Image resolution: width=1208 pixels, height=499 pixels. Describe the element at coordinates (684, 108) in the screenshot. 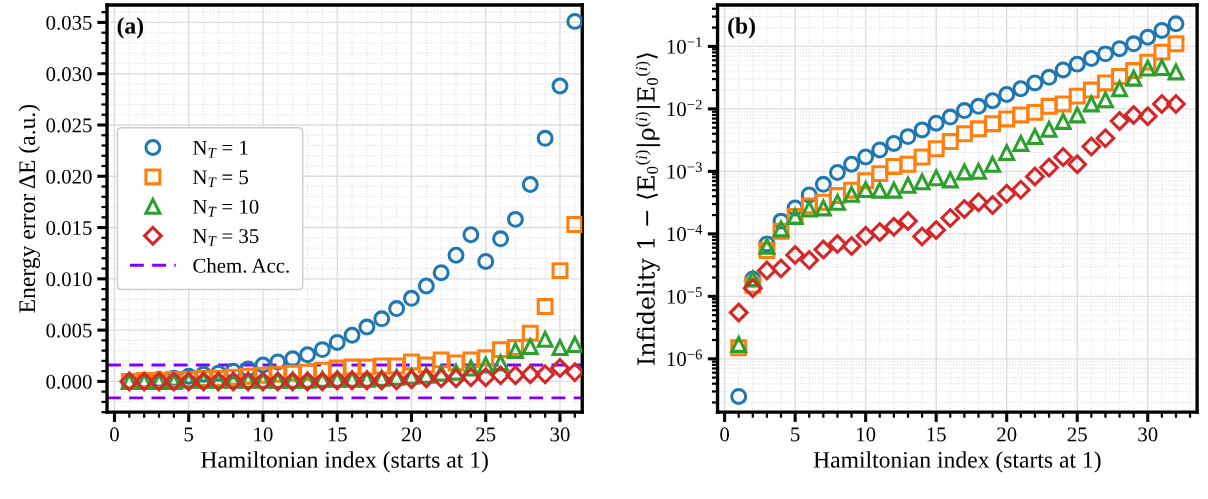

I see `y-tick-label: 10$^{−2}$` at that location.